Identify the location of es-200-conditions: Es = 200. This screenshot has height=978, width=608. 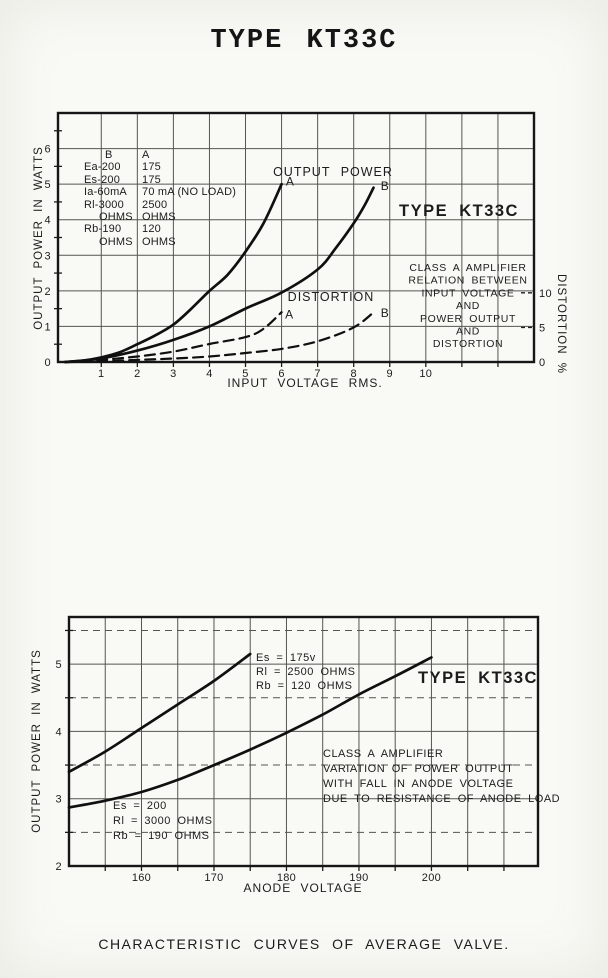
(140, 806).